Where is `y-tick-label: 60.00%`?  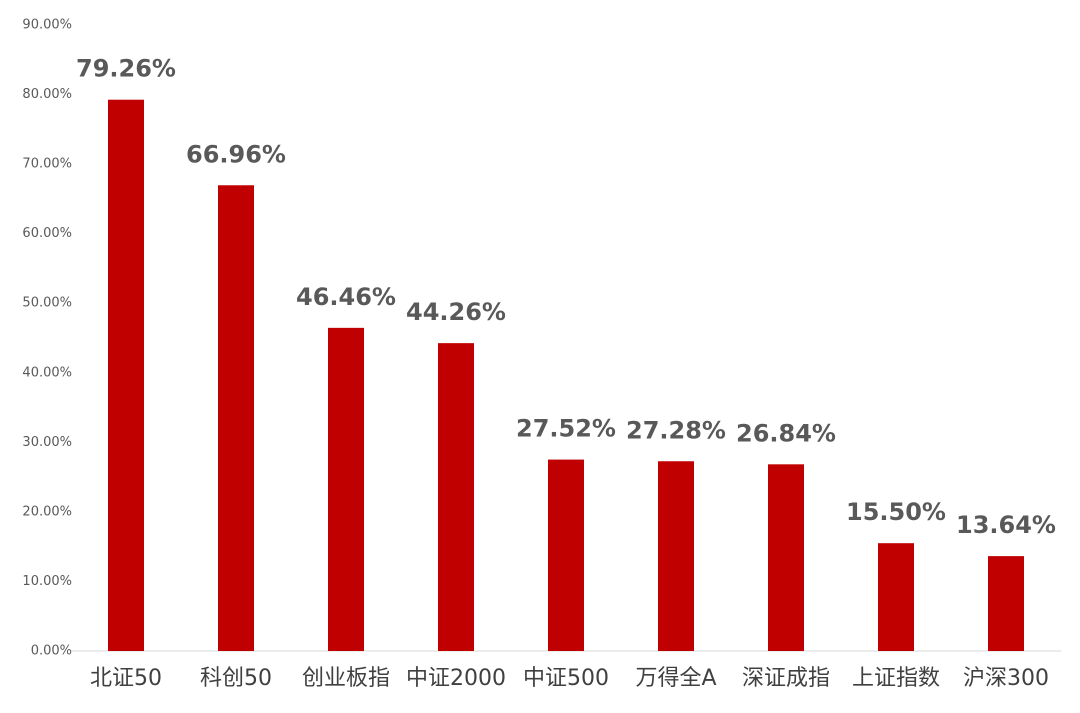 y-tick-label: 60.00% is located at coordinates (47, 233).